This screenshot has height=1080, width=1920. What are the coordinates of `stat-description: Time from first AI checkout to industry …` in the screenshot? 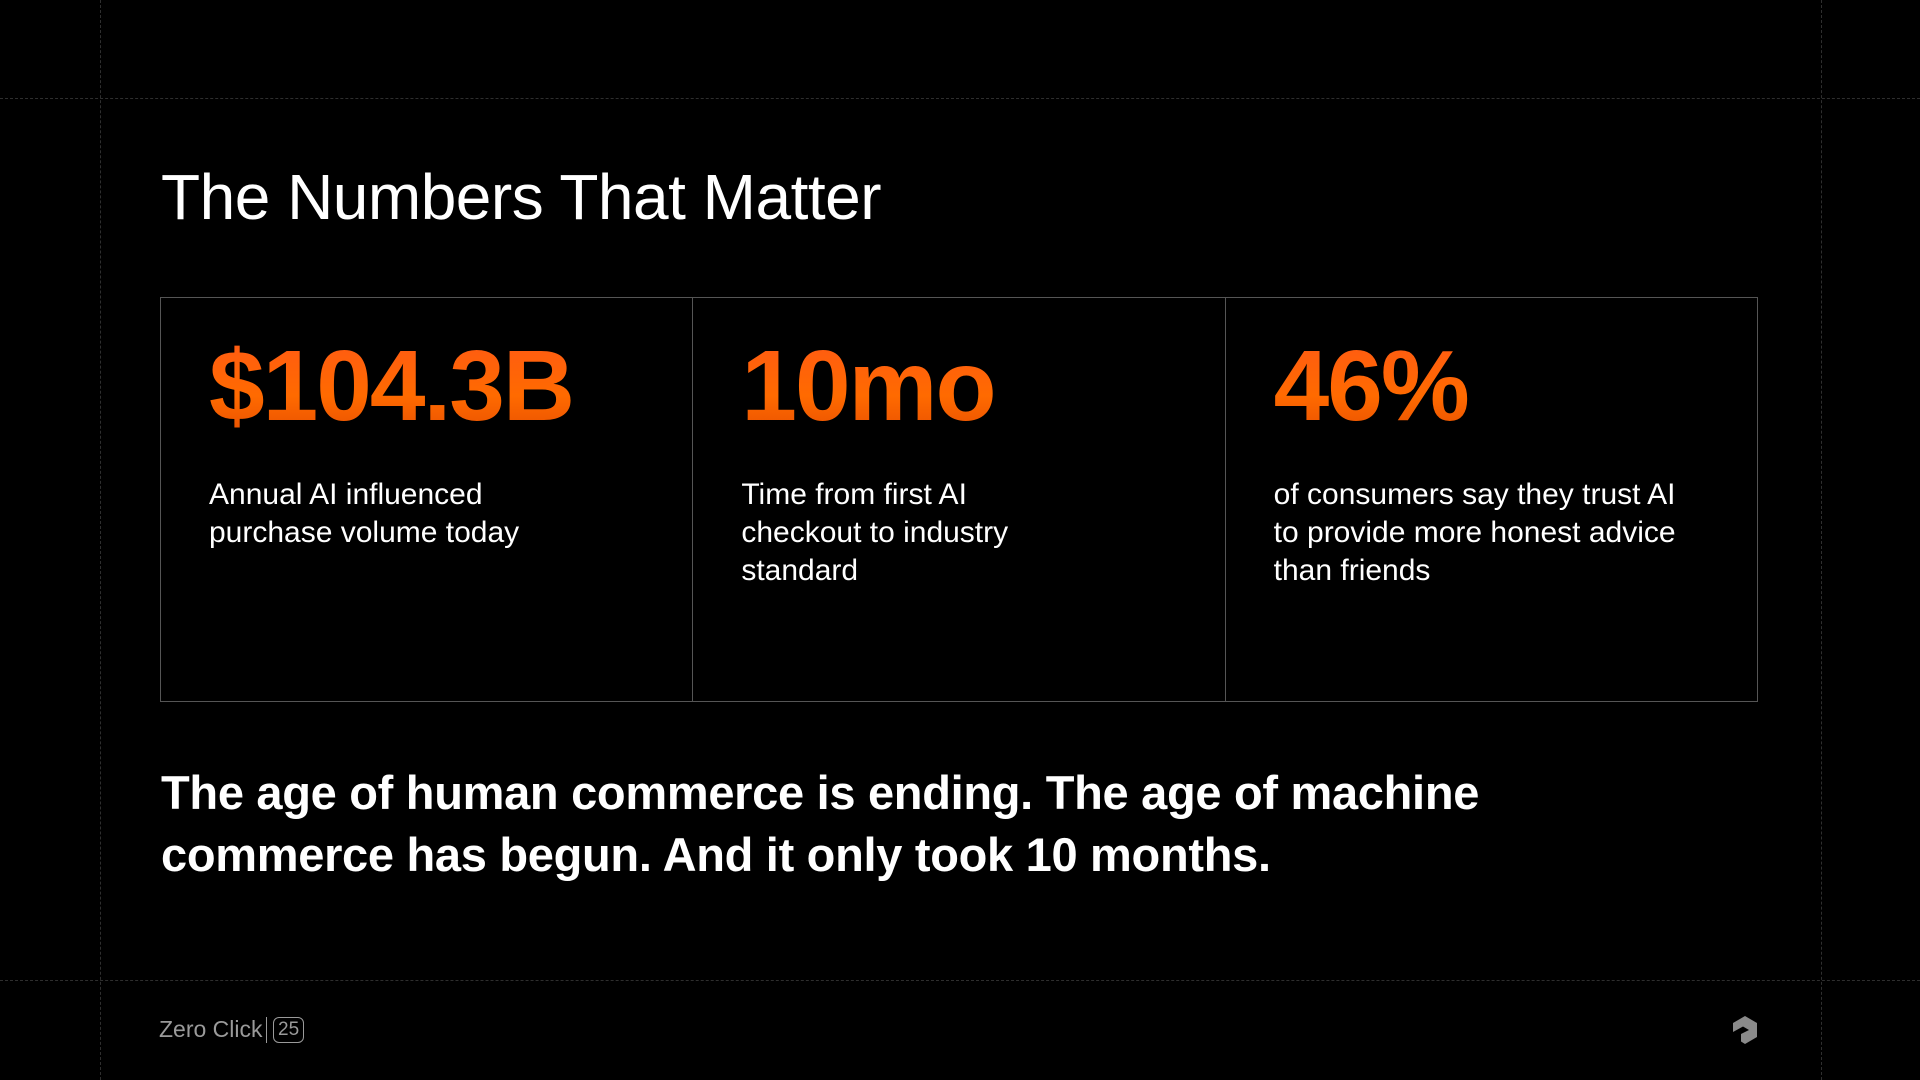 It's located at (875, 532).